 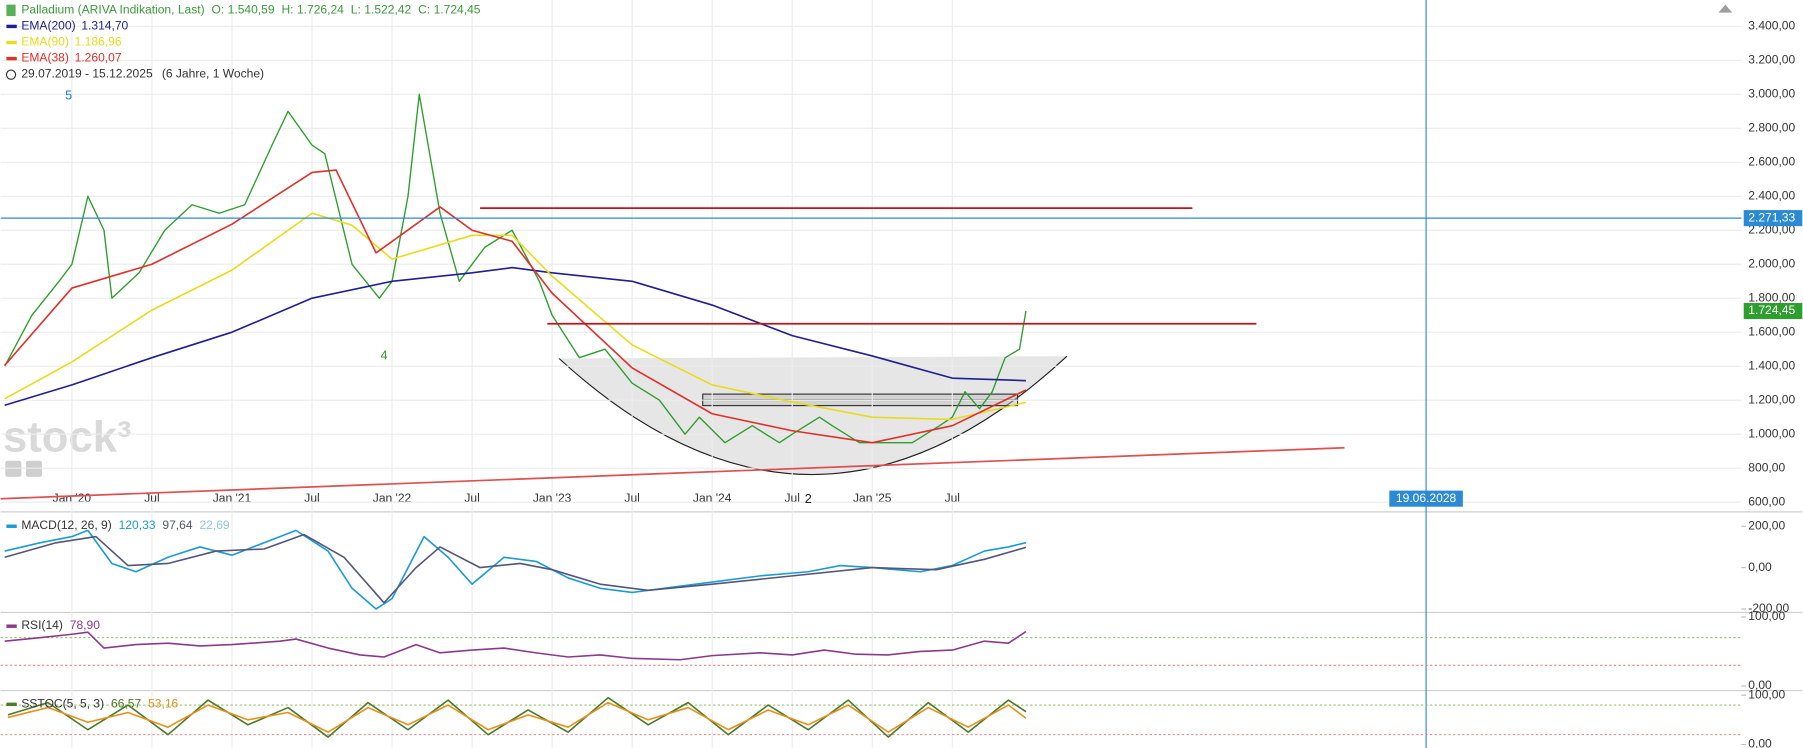 I want to click on x-tick-label: Jan '25, so click(x=872, y=498).